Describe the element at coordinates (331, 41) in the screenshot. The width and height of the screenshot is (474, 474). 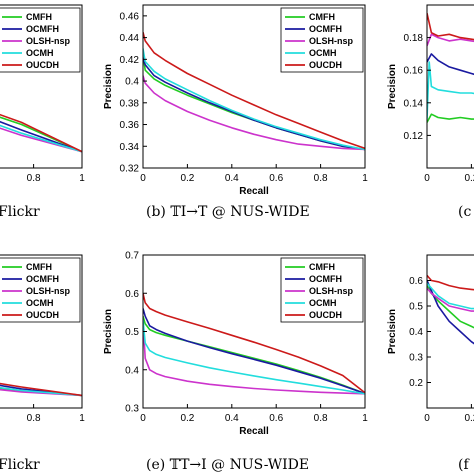
I see `legend-label: OLSH-nsp` at that location.